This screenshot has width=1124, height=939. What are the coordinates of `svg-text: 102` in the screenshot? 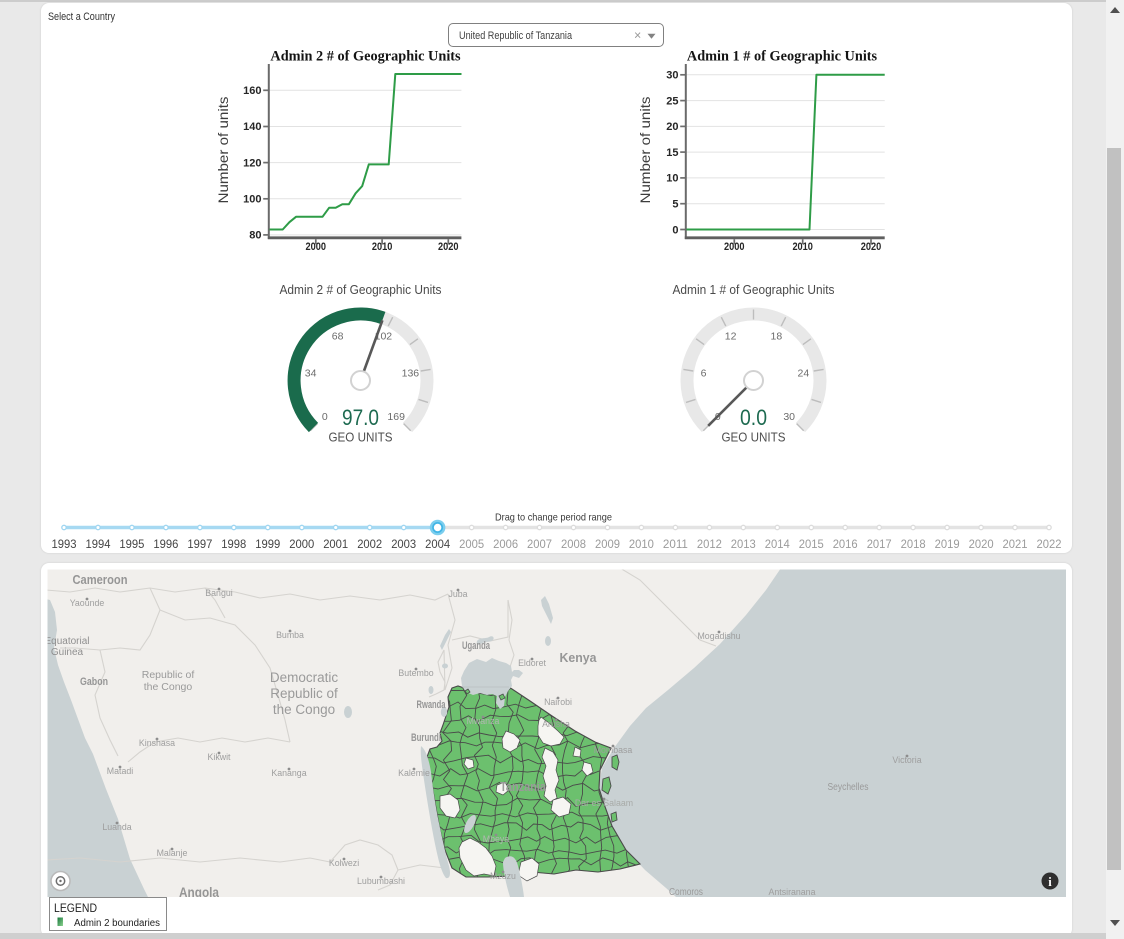 It's located at (384, 336).